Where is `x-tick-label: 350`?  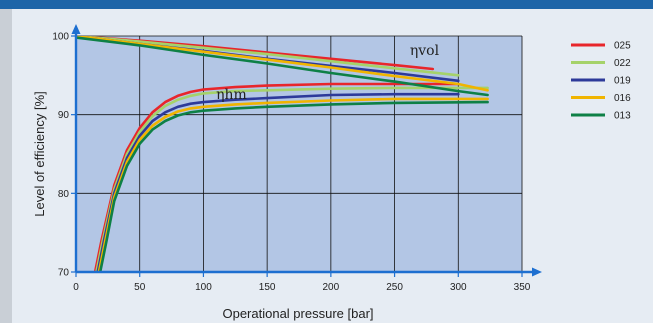 x-tick-label: 350 is located at coordinates (522, 287).